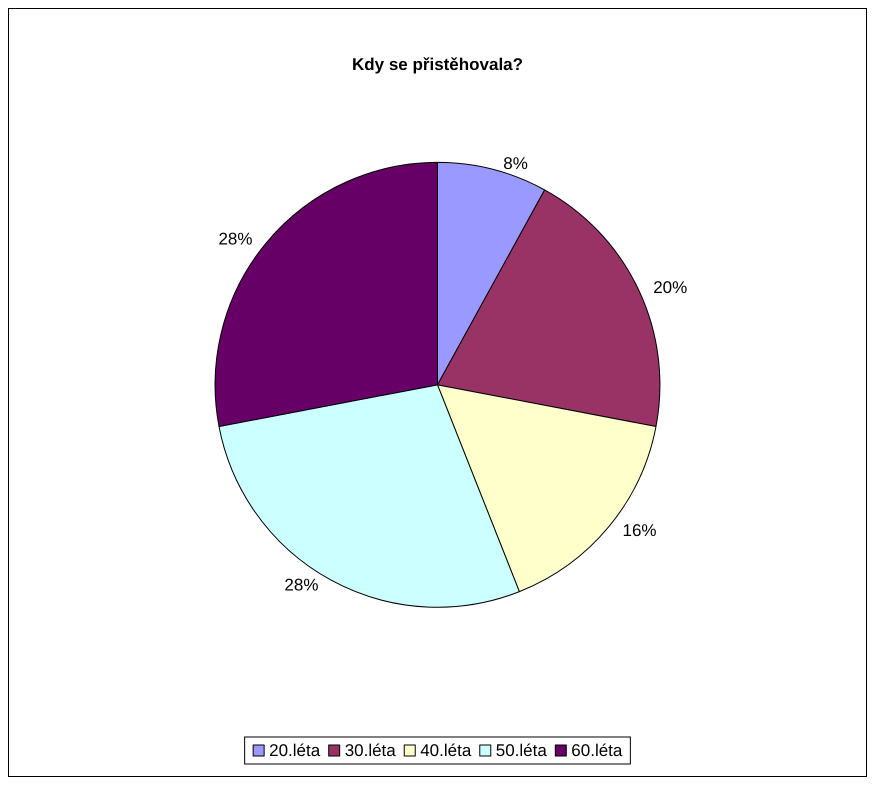 This screenshot has height=785, width=875. Describe the element at coordinates (438, 64) in the screenshot. I see `chart-title: Kdy se přistěhovala?` at that location.